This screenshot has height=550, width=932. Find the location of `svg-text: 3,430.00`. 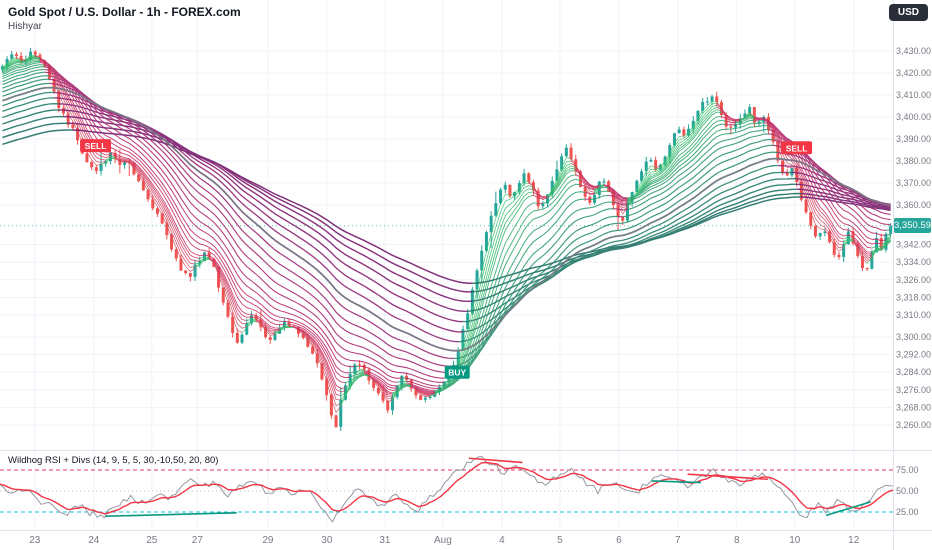

svg-text: 3,430.00 is located at coordinates (913, 51).